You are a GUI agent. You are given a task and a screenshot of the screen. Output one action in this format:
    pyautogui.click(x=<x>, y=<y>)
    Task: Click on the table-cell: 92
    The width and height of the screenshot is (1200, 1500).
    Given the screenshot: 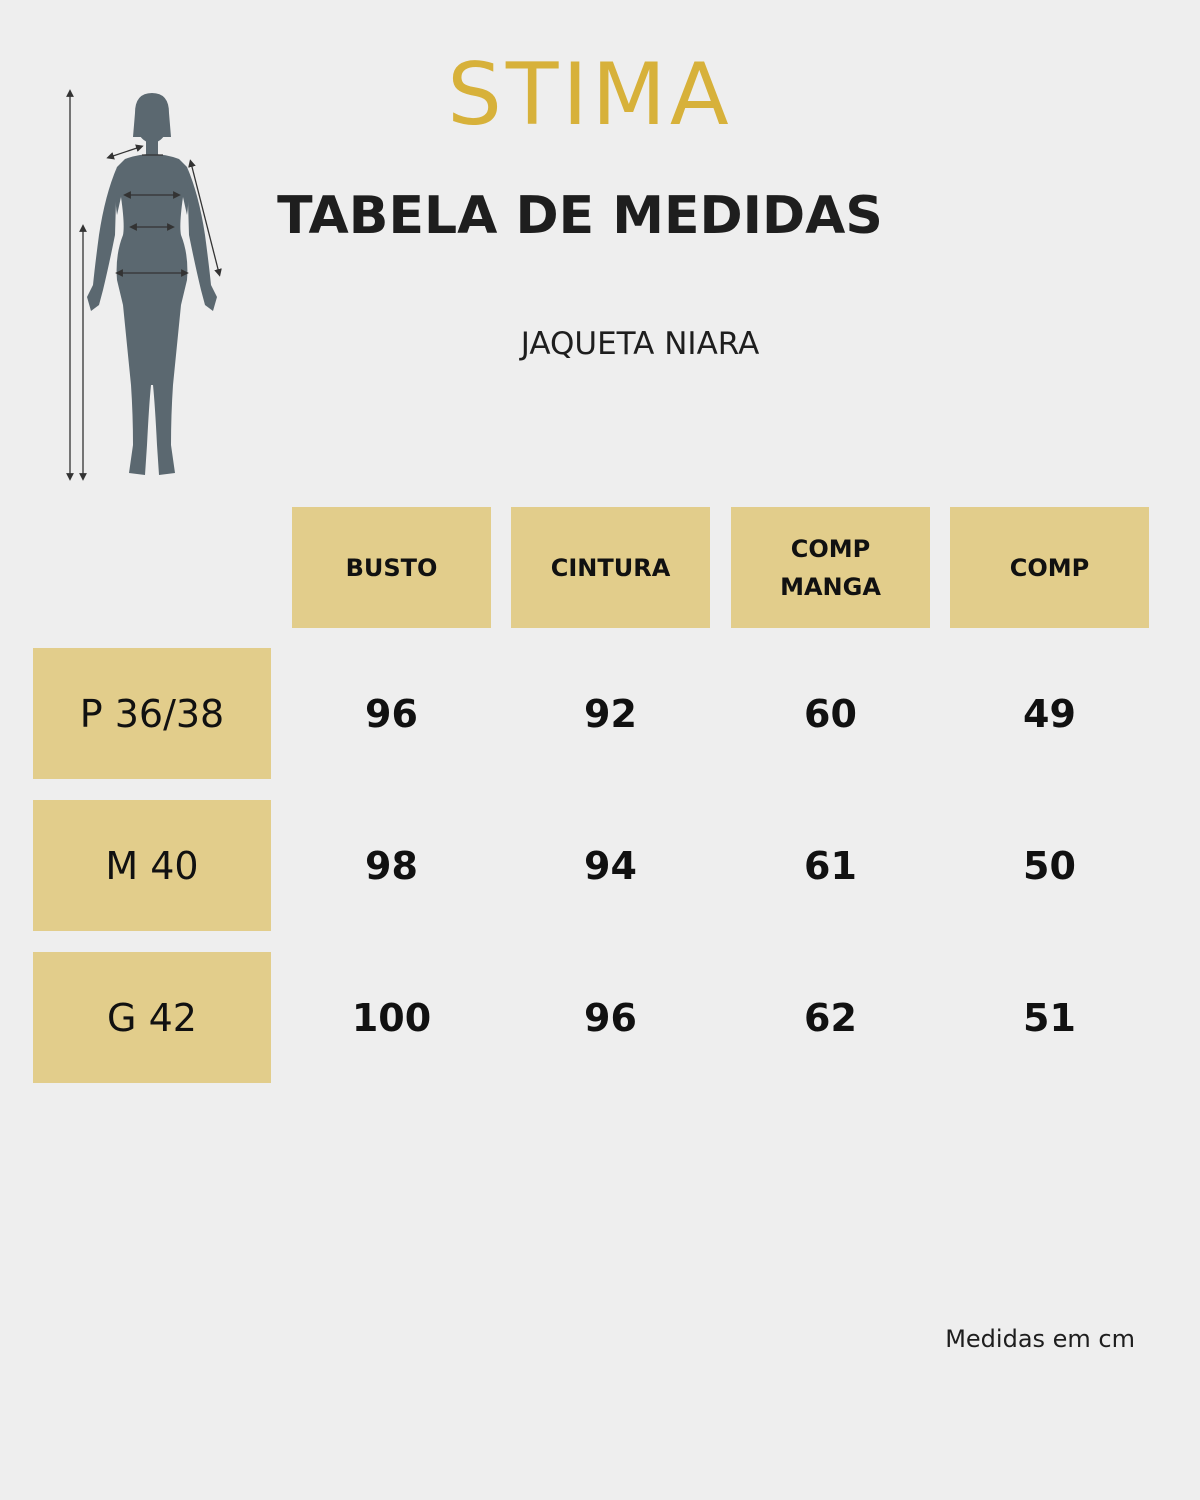 What is the action you would take?
    pyautogui.click(x=610, y=713)
    